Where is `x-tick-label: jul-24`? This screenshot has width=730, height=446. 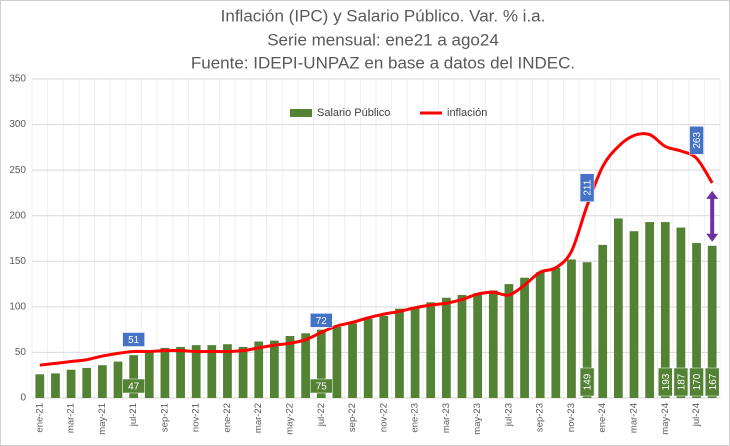
x-tick-label: jul-24 is located at coordinates (696, 415).